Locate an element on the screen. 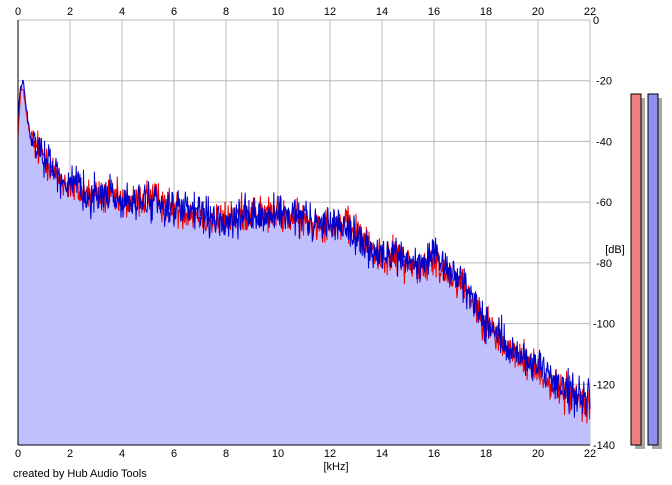 This screenshot has width=672, height=485. x-tick-label-top: 4 is located at coordinates (122, 12).